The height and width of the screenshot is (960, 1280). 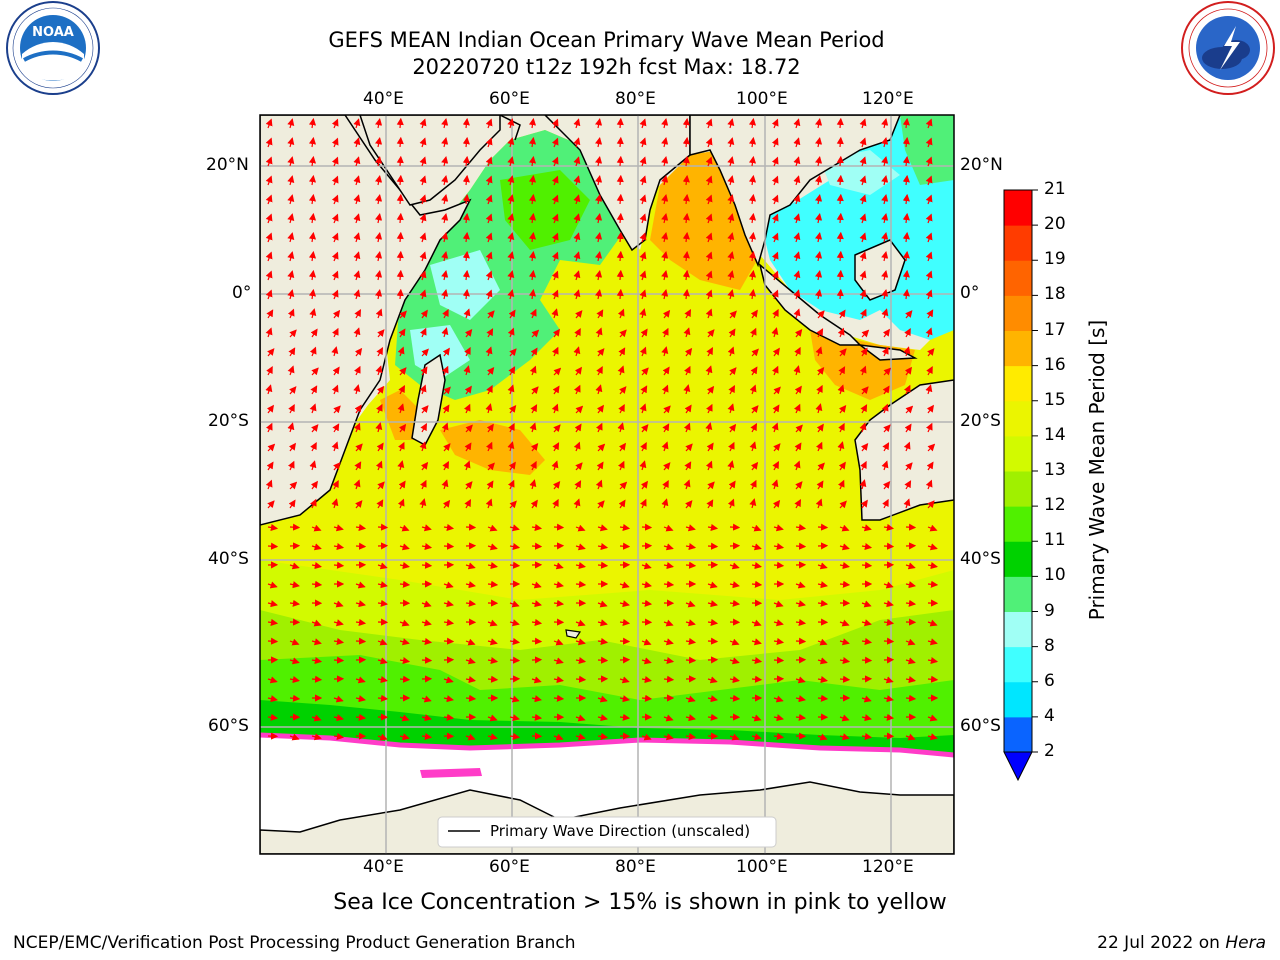 I want to click on colorbar-label: Primary Wave Mean Period [s], so click(x=1097, y=470).